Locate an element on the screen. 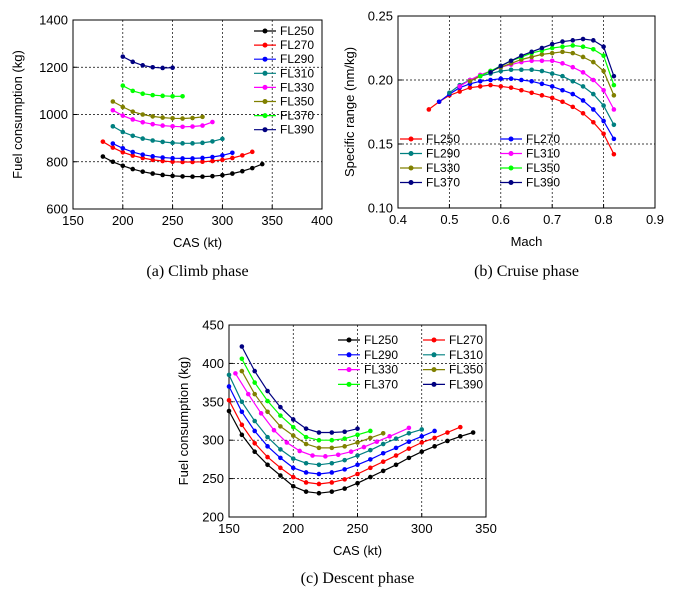 This screenshot has width=694, height=594. x-axis-label: CAS (kt) is located at coordinates (197, 242).